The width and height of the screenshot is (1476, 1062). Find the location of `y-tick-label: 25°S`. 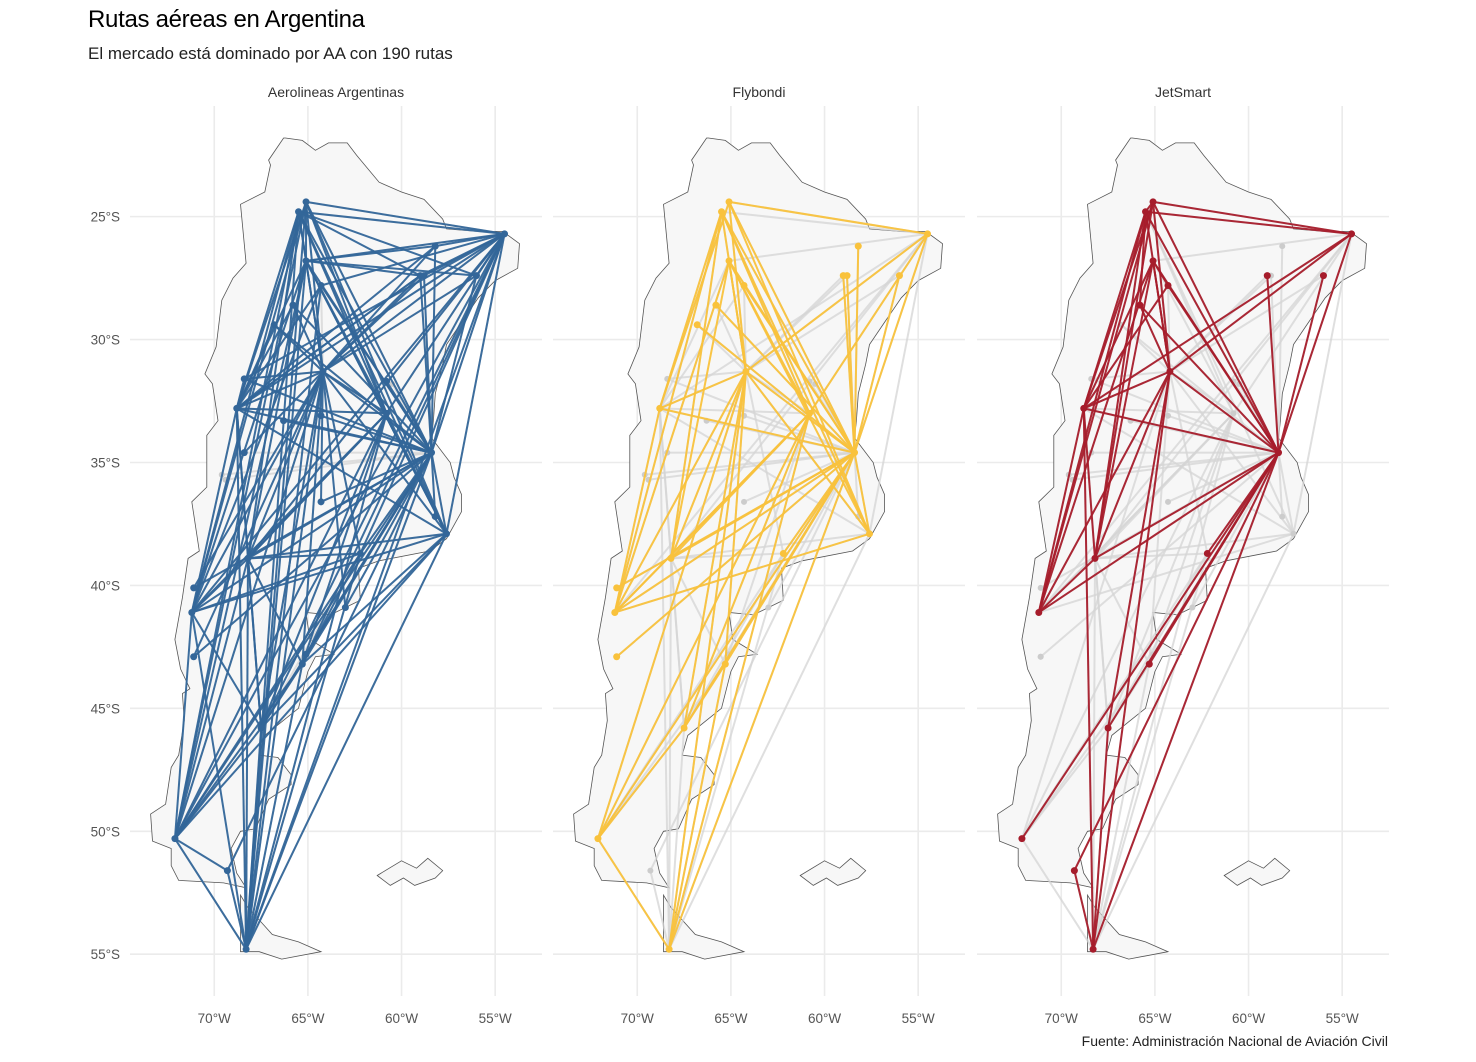

y-tick-label: 25°S is located at coordinates (105, 217).